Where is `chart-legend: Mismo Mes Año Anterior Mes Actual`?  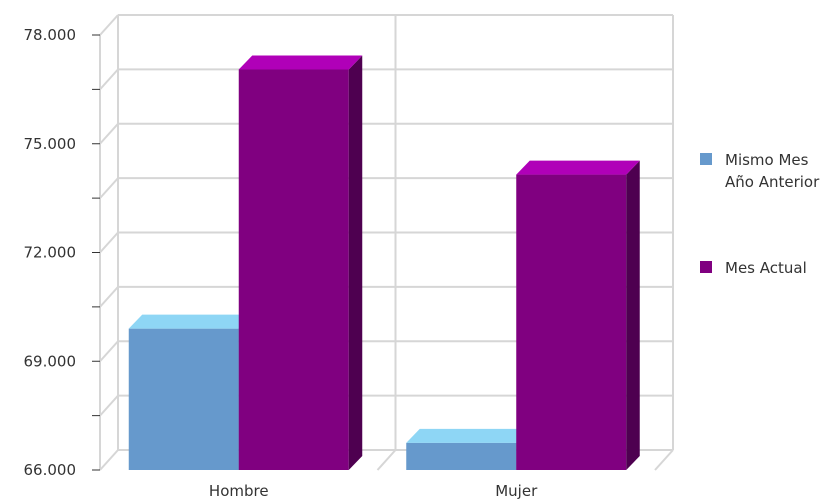
chart-legend: Mismo Mes Año Anterior Mes Actual is located at coordinates (760, 214).